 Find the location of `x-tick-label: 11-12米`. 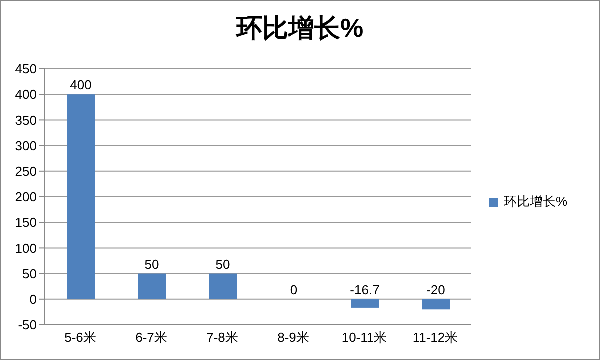

x-tick-label: 11-12米 is located at coordinates (435, 338).